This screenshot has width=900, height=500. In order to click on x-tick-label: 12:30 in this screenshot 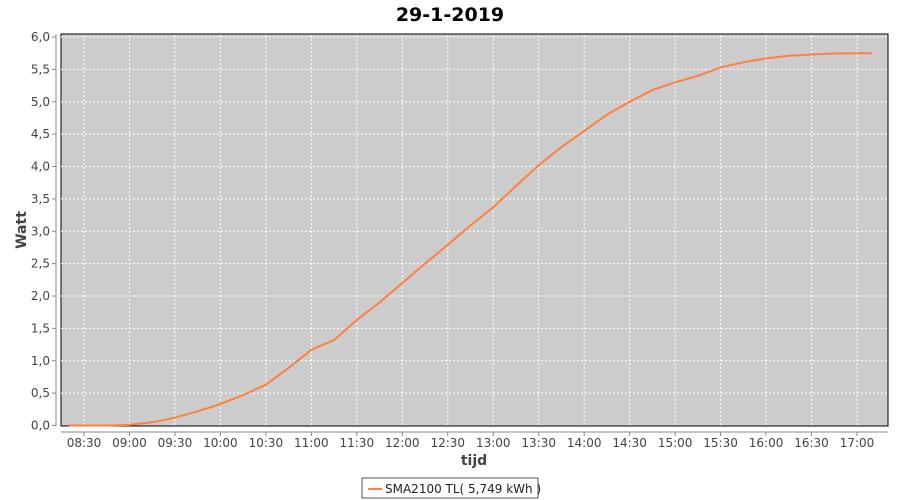, I will do `click(447, 443)`.